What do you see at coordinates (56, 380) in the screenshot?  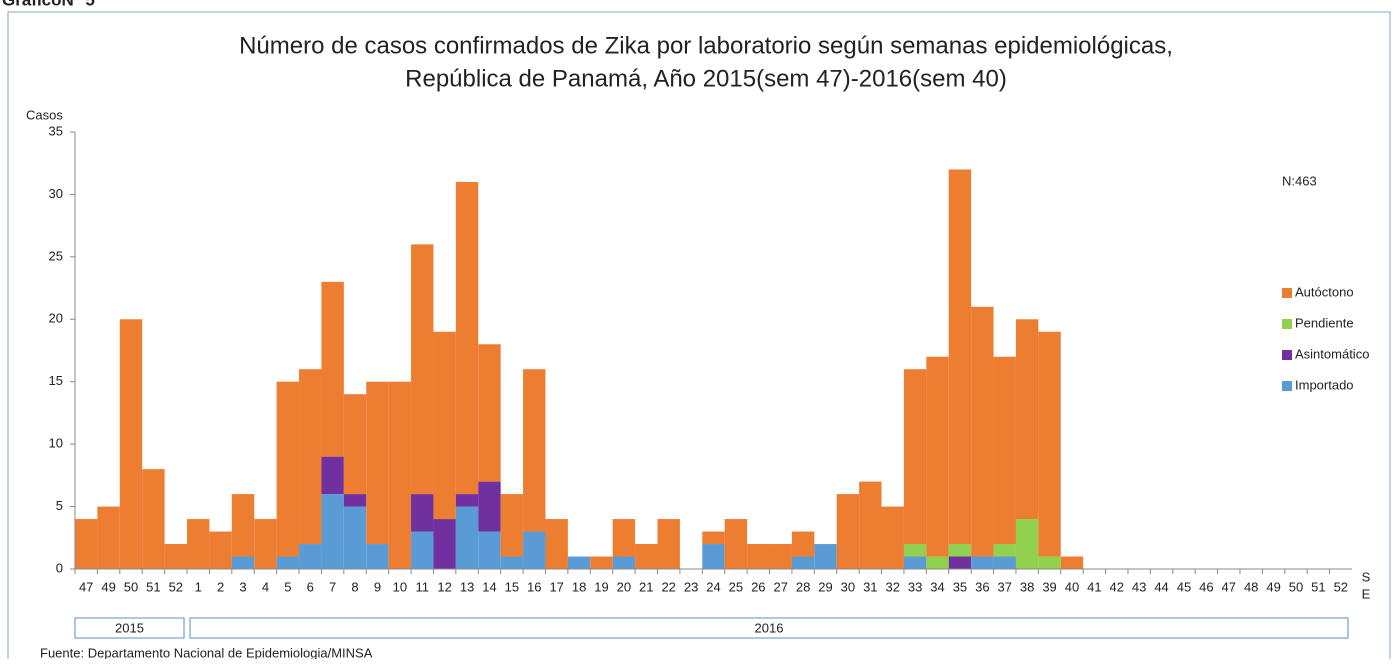 I see `y-tick-label: 15` at bounding box center [56, 380].